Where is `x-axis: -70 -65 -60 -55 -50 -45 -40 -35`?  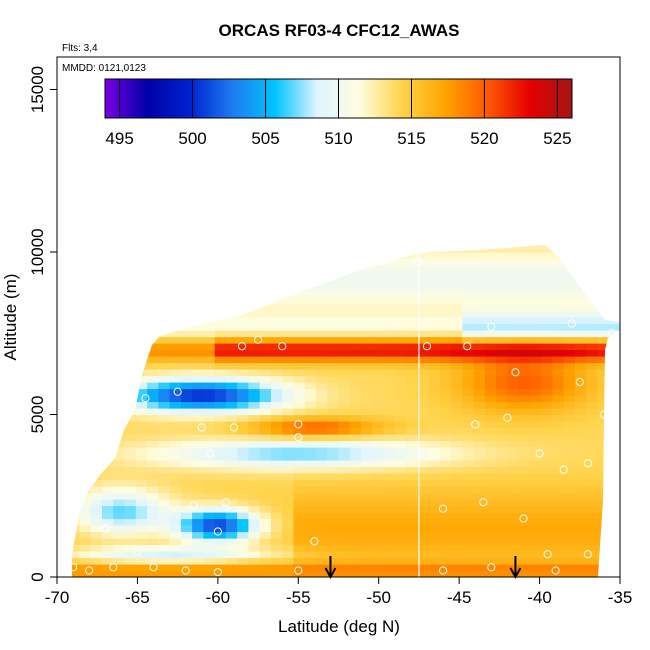
x-axis: -70 -65 -60 -55 -50 -45 -40 -35 is located at coordinates (338, 592).